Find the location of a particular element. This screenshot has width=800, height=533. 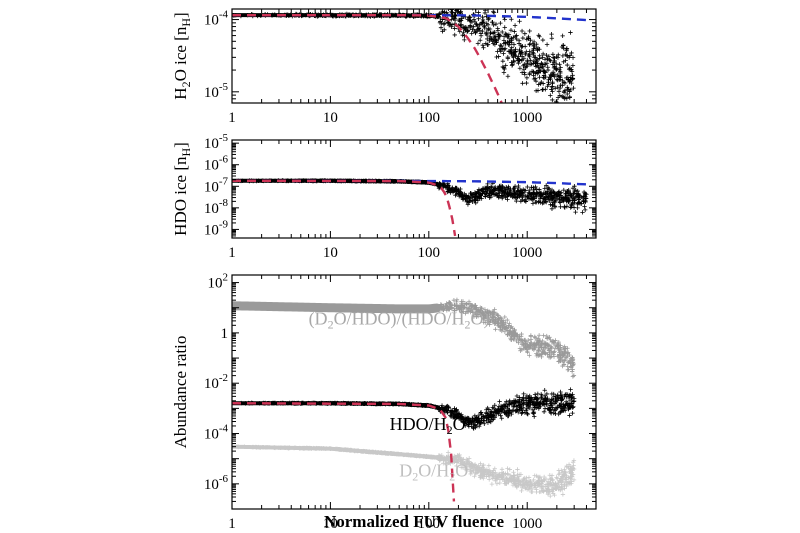

y-tick-label: 10-8 is located at coordinates (216, 207).